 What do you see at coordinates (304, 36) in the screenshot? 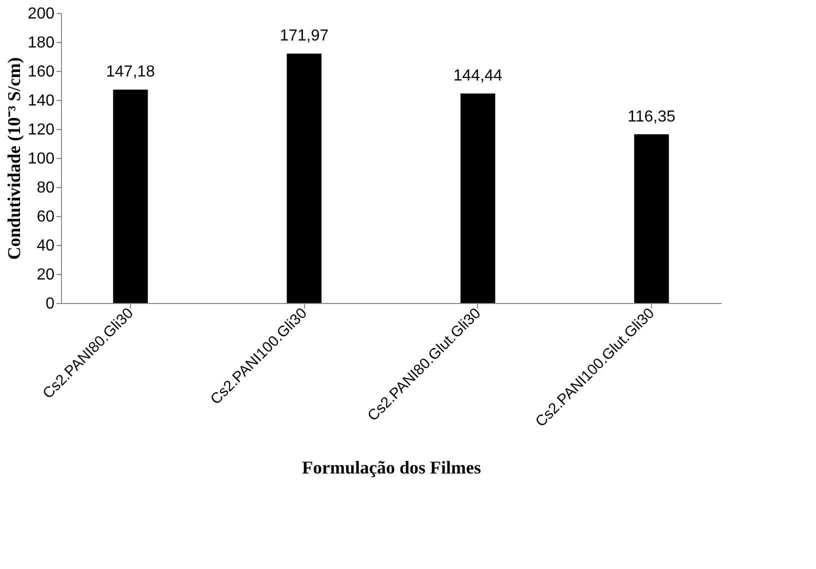
I see `data-label: 171,97` at bounding box center [304, 36].